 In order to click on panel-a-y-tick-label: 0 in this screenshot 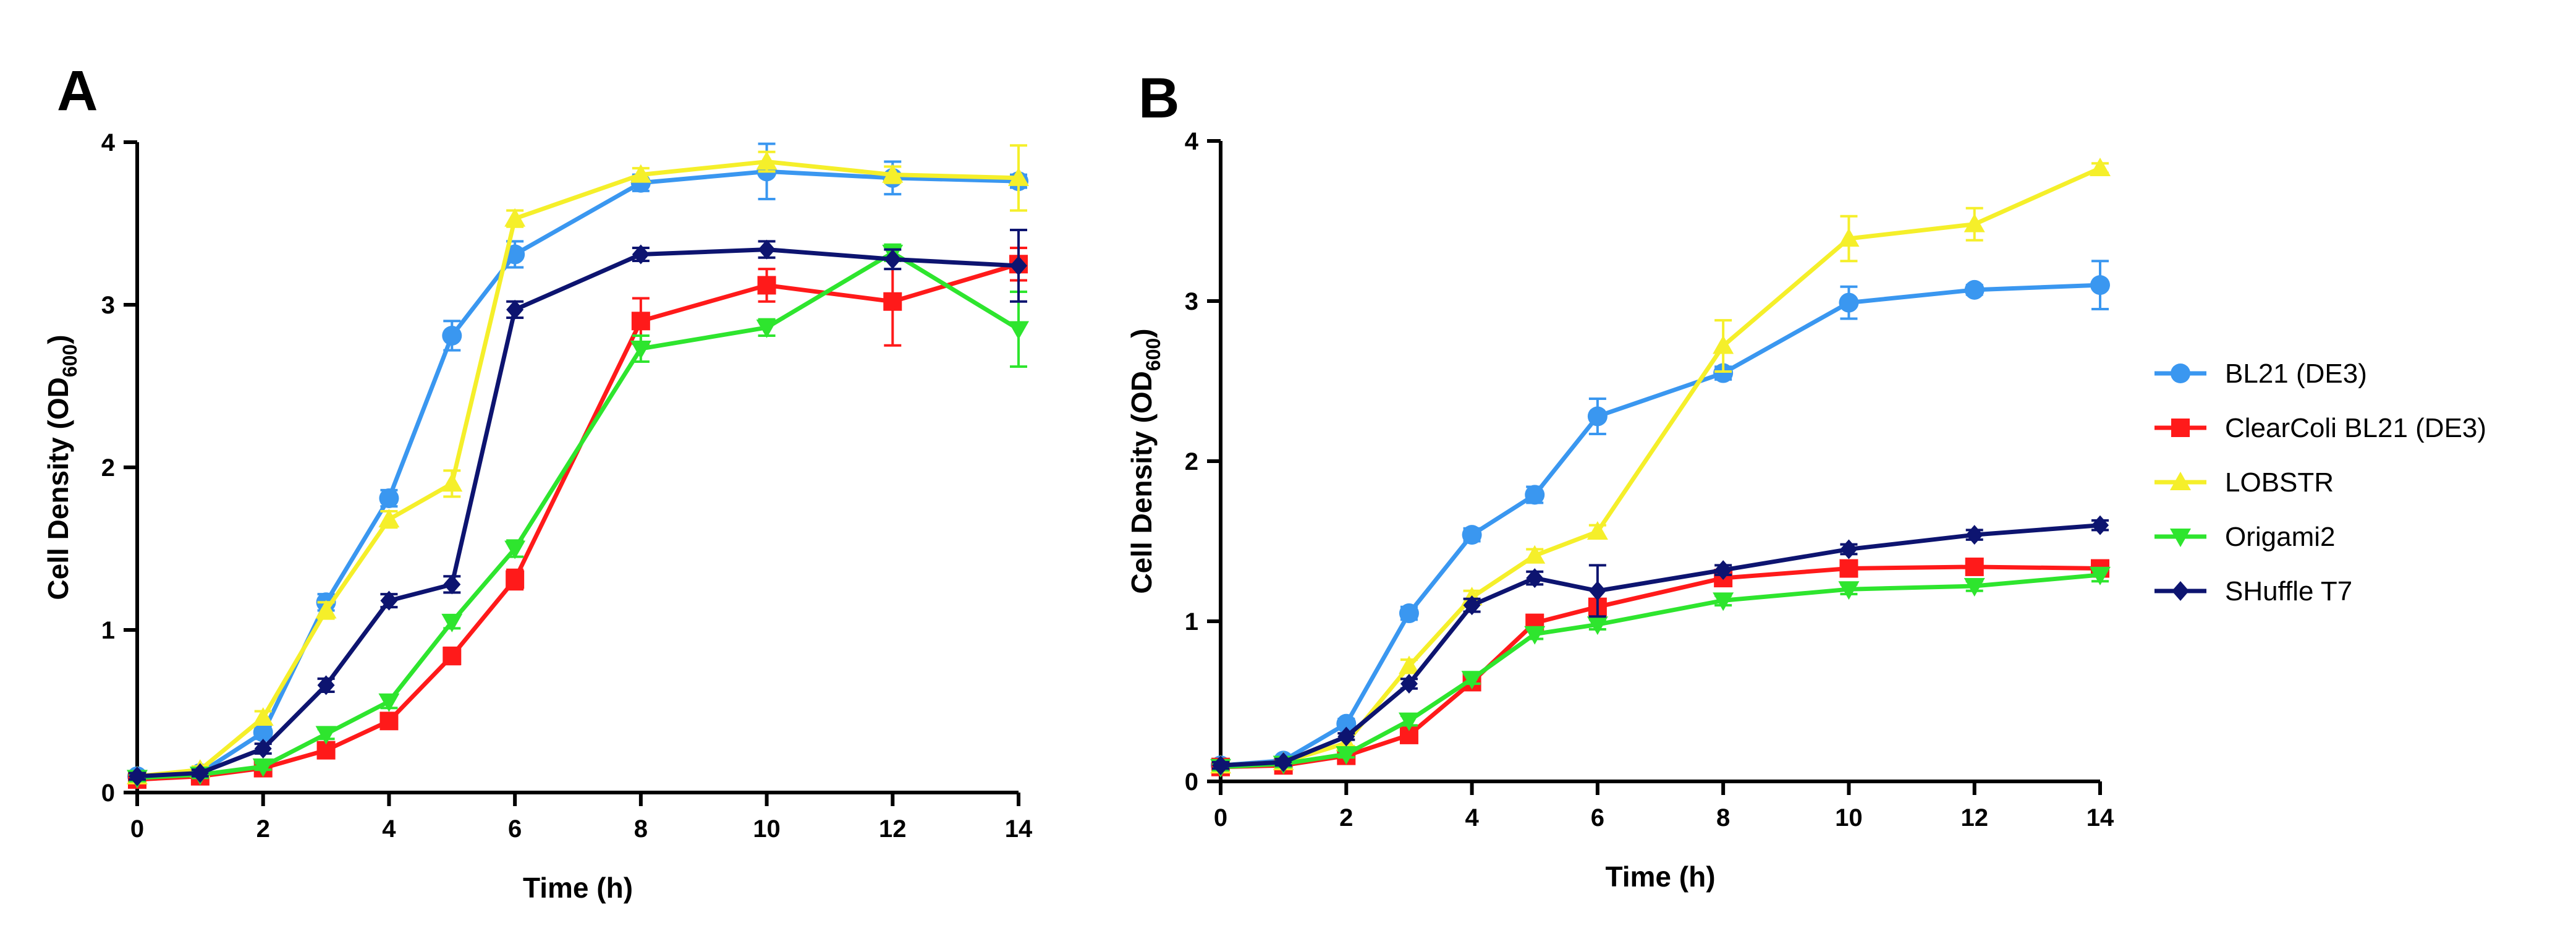, I will do `click(108, 793)`.